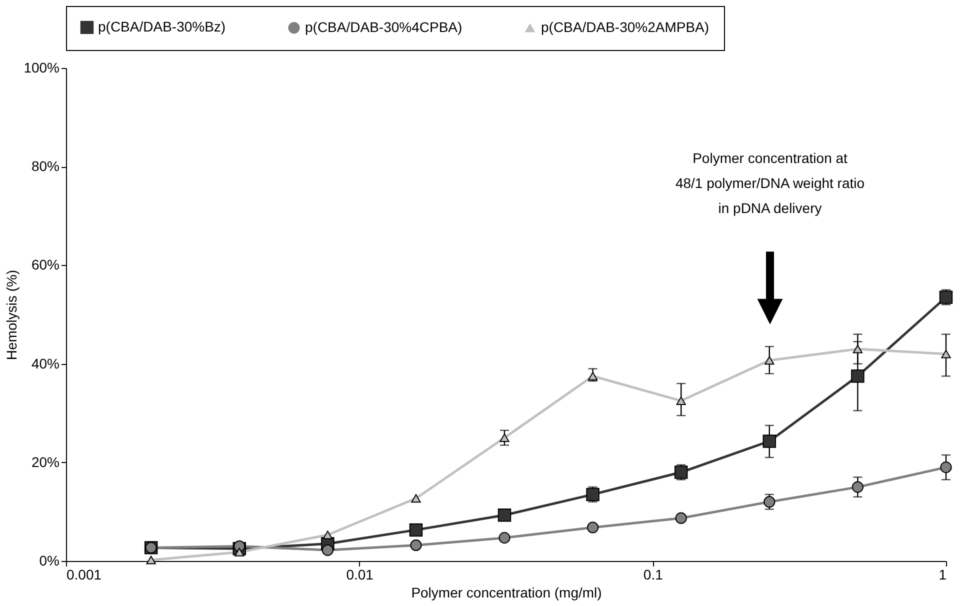 This screenshot has width=965, height=606. Describe the element at coordinates (942, 574) in the screenshot. I see `x-tick-label: 1` at that location.